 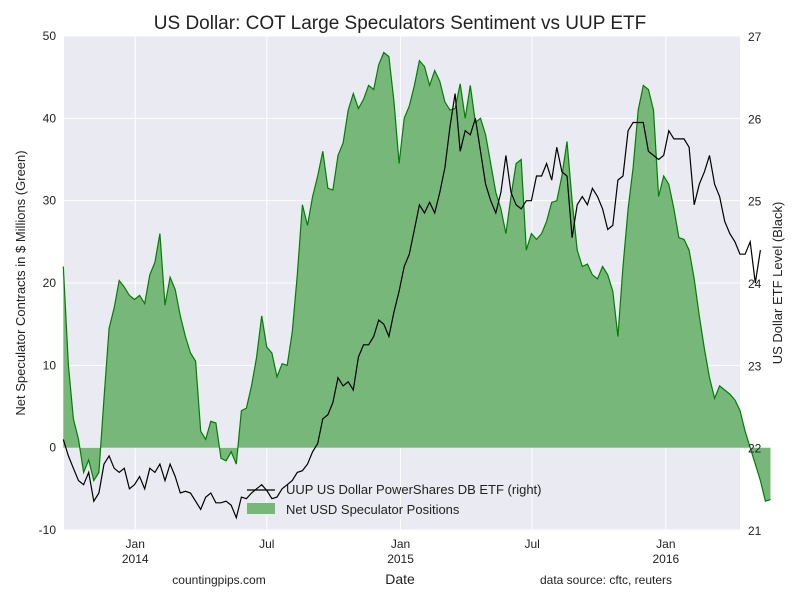 What do you see at coordinates (48, 530) in the screenshot?
I see `y-left-tick-label: -10` at bounding box center [48, 530].